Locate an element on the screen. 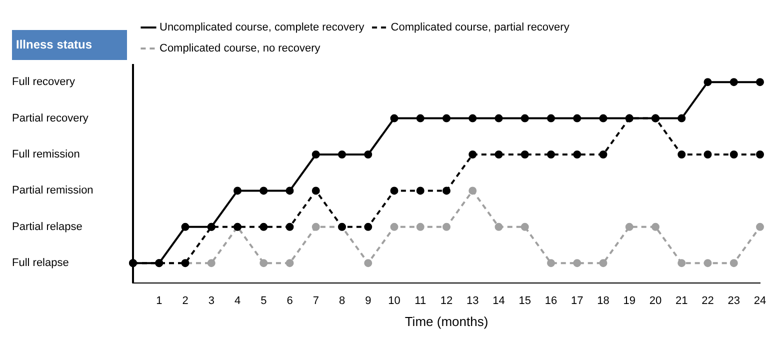 The image size is (778, 342). x-tick-label: 14 is located at coordinates (498, 300).